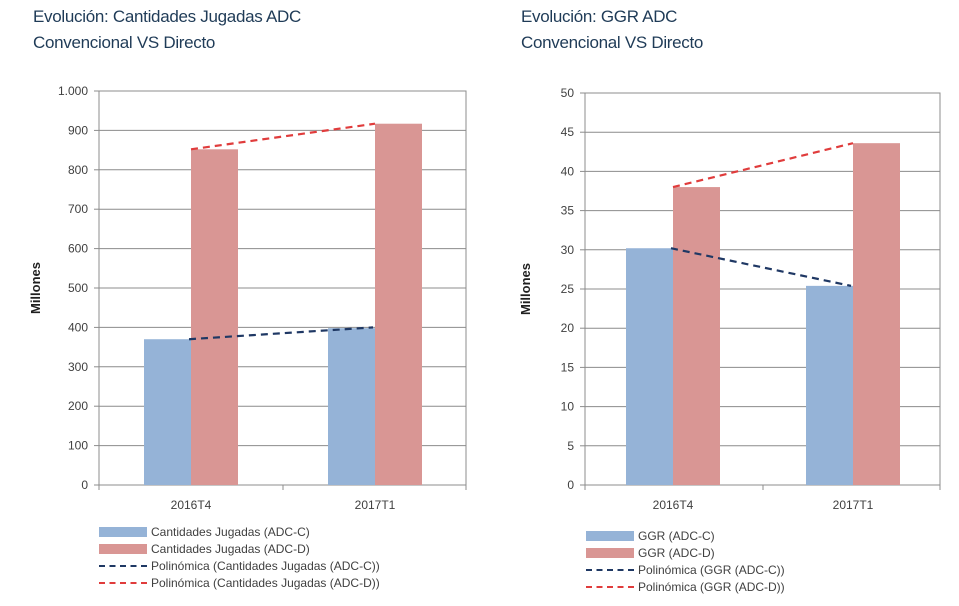 The height and width of the screenshot is (606, 959). Describe the element at coordinates (568, 328) in the screenshot. I see `y-tick-label: 20` at that location.